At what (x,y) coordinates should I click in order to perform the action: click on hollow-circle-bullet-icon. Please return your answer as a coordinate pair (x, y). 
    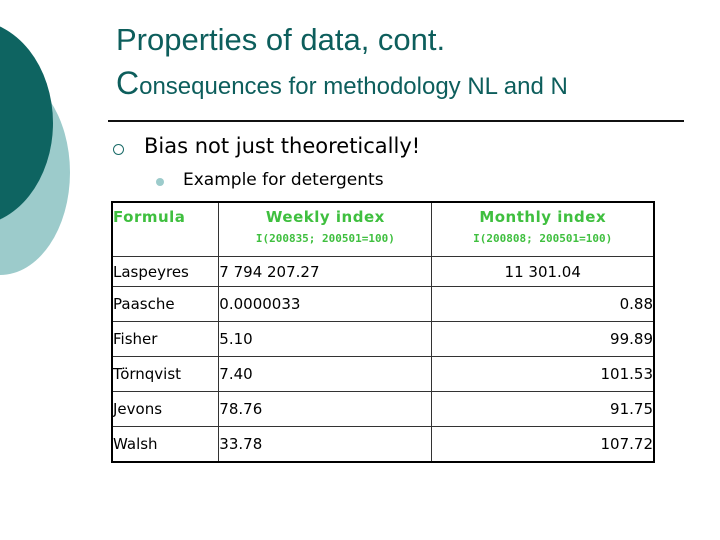
    Looking at the image, I should click on (118, 149).